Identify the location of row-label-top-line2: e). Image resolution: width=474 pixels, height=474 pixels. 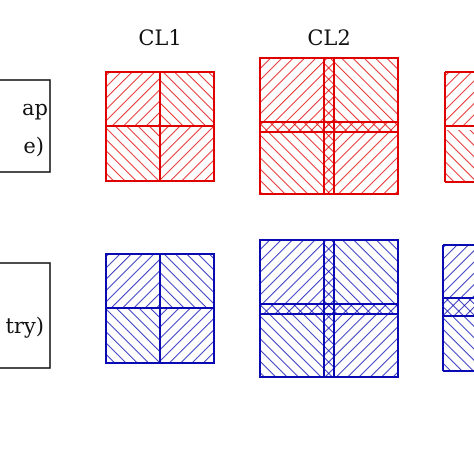
(33, 146).